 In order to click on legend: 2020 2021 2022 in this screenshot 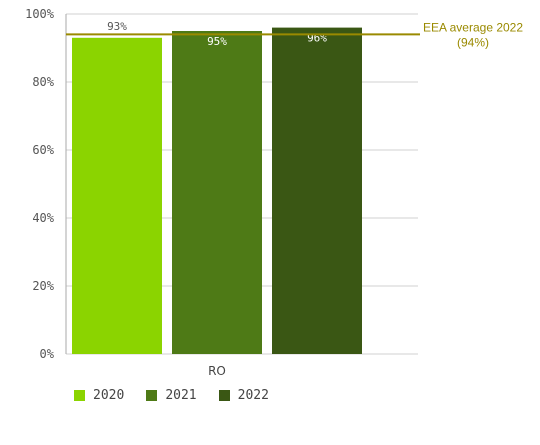, I will do `click(171, 395)`.